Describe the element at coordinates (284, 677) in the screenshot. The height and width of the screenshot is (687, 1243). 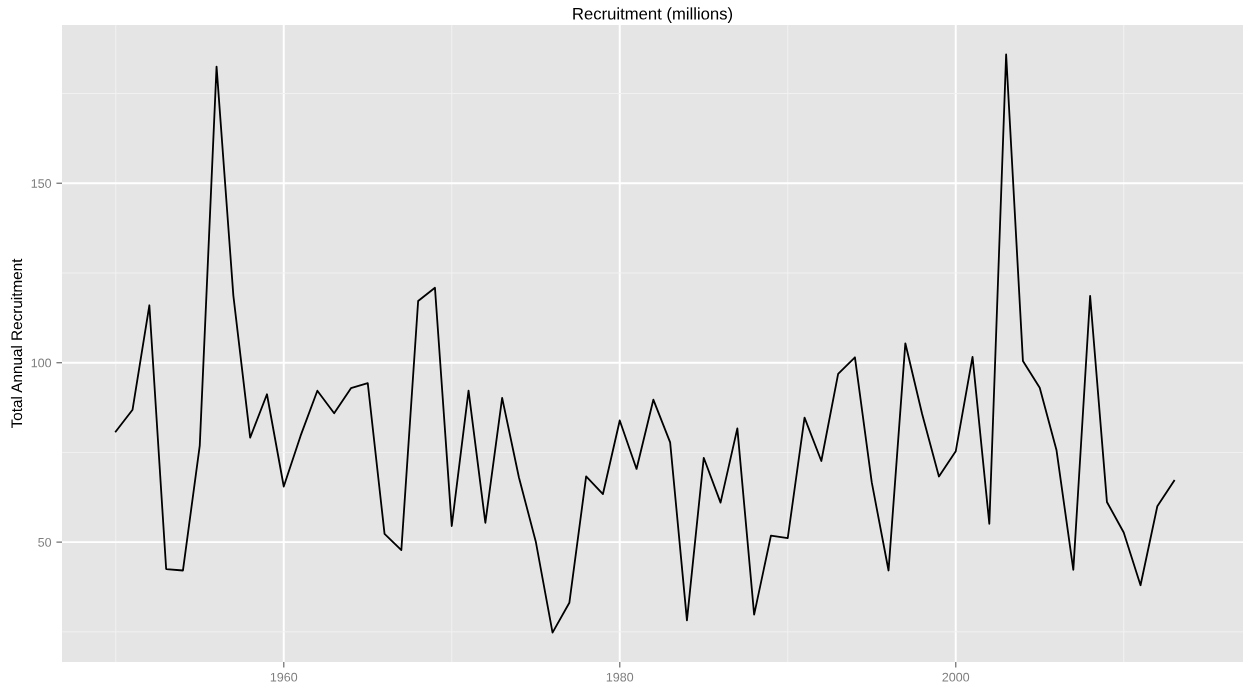
I see `x-tick-label: 1960` at that location.